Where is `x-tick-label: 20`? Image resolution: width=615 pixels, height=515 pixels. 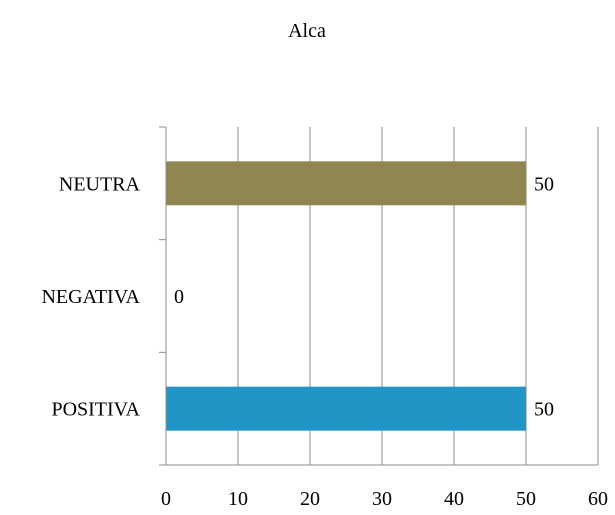
x-tick-label: 20 is located at coordinates (310, 499).